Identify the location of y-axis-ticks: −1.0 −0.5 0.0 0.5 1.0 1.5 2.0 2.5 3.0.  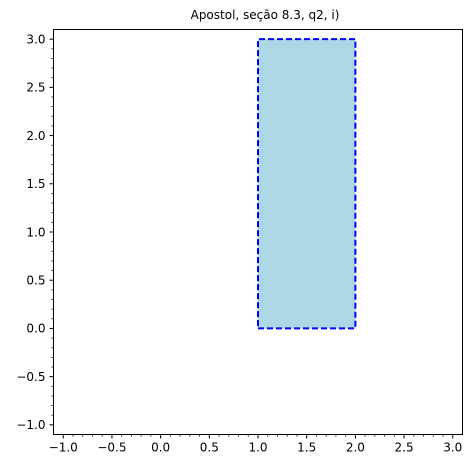
(35, 232).